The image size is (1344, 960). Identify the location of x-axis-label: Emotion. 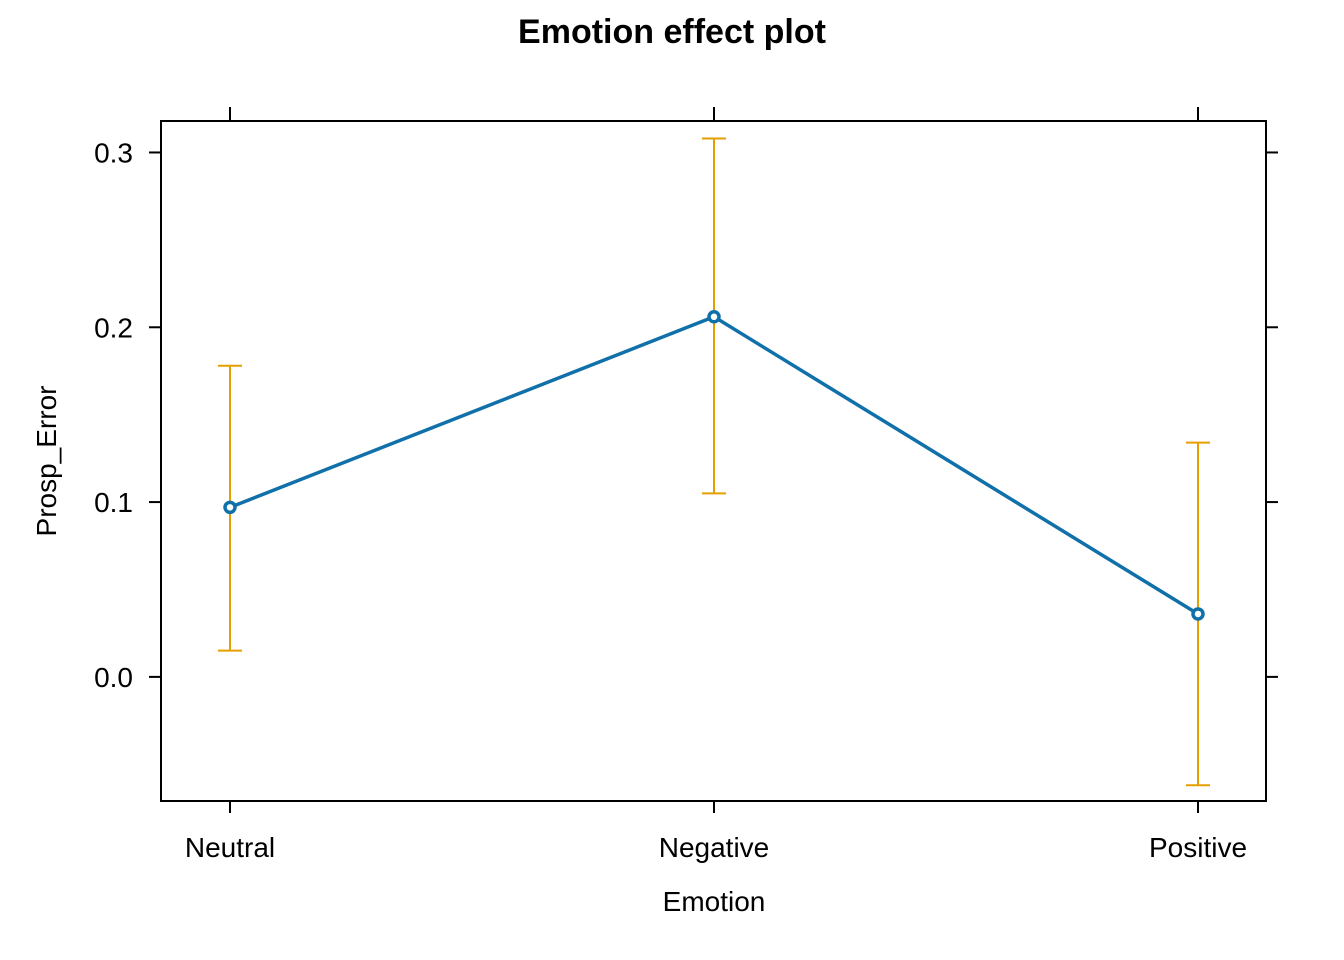
(714, 901).